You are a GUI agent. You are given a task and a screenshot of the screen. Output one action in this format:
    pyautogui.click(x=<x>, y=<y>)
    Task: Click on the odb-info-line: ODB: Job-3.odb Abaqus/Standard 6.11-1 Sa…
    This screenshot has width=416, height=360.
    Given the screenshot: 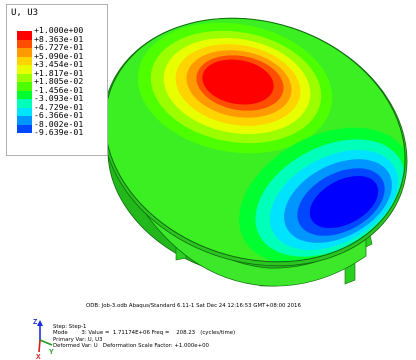 What is the action you would take?
    pyautogui.click(x=193, y=306)
    